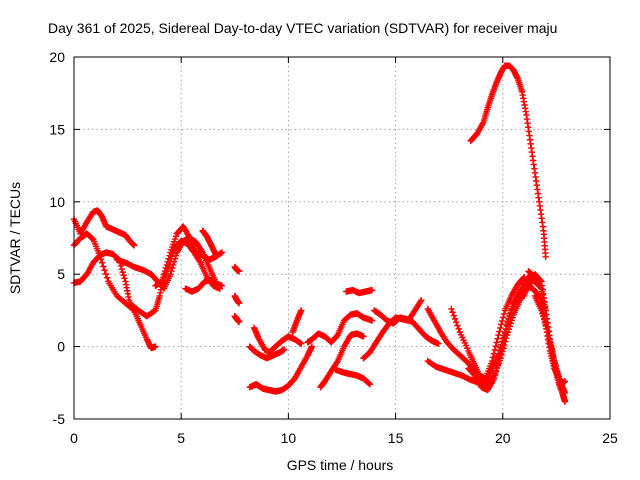  What do you see at coordinates (57, 129) in the screenshot?
I see `y-tick-label: 15` at bounding box center [57, 129].